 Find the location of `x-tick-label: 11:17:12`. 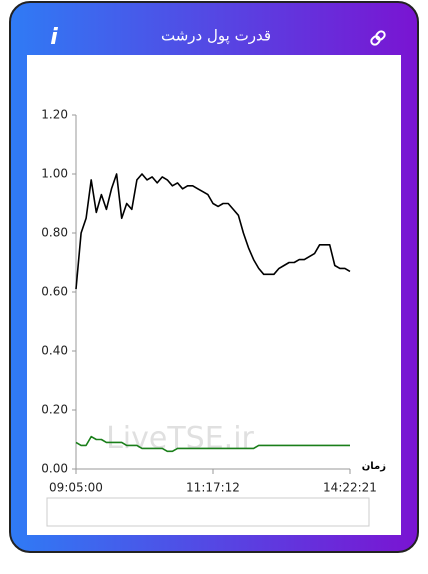

x-tick-label: 11:17:12 is located at coordinates (213, 488).